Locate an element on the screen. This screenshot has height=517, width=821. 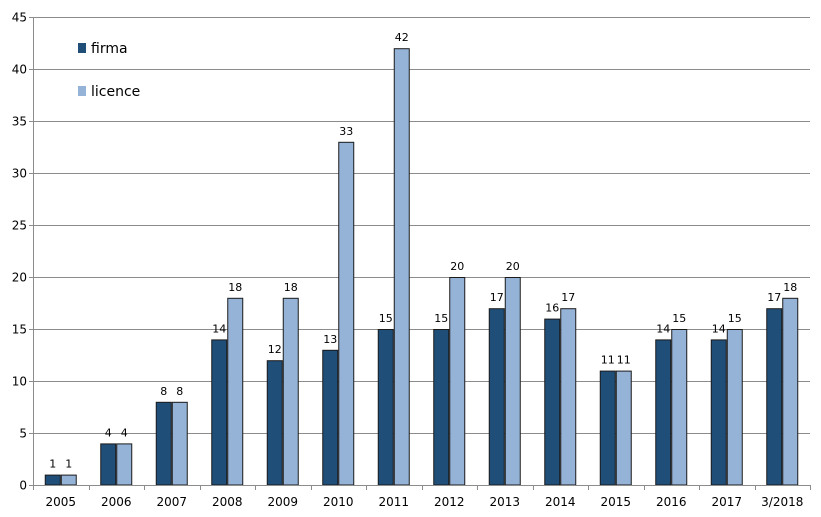
data-label-licence: 4 is located at coordinates (124, 432).